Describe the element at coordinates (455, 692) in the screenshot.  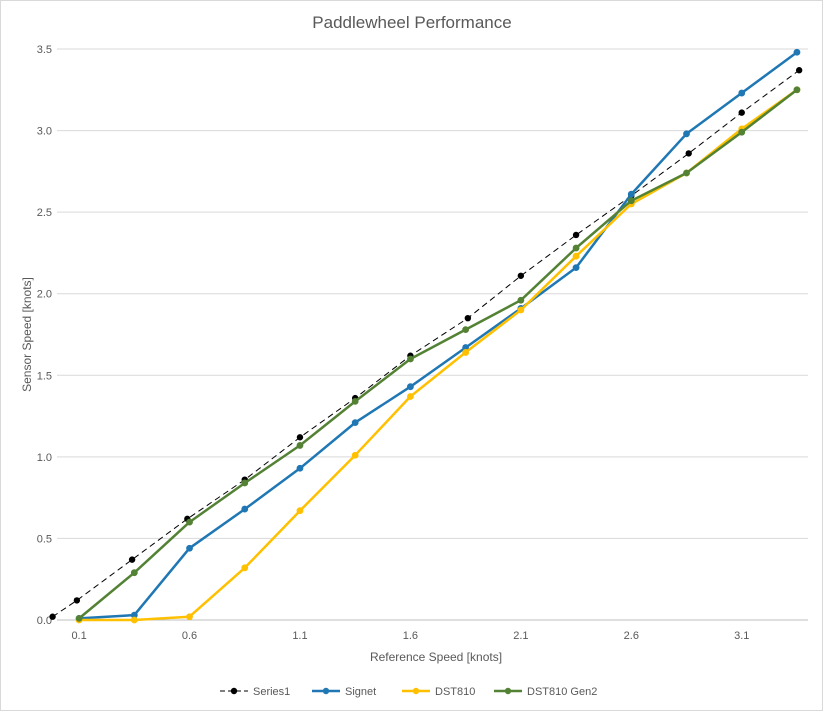
I see `legend-label: DST810` at that location.